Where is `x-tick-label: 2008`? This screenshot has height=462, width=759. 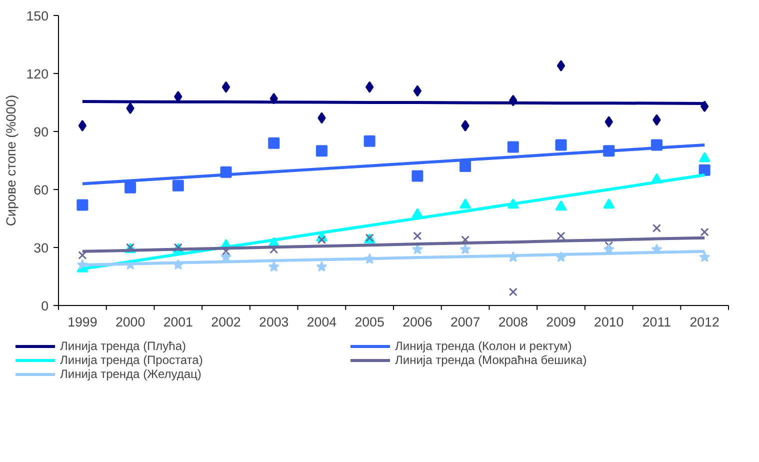
x-tick-label: 2008 is located at coordinates (513, 322).